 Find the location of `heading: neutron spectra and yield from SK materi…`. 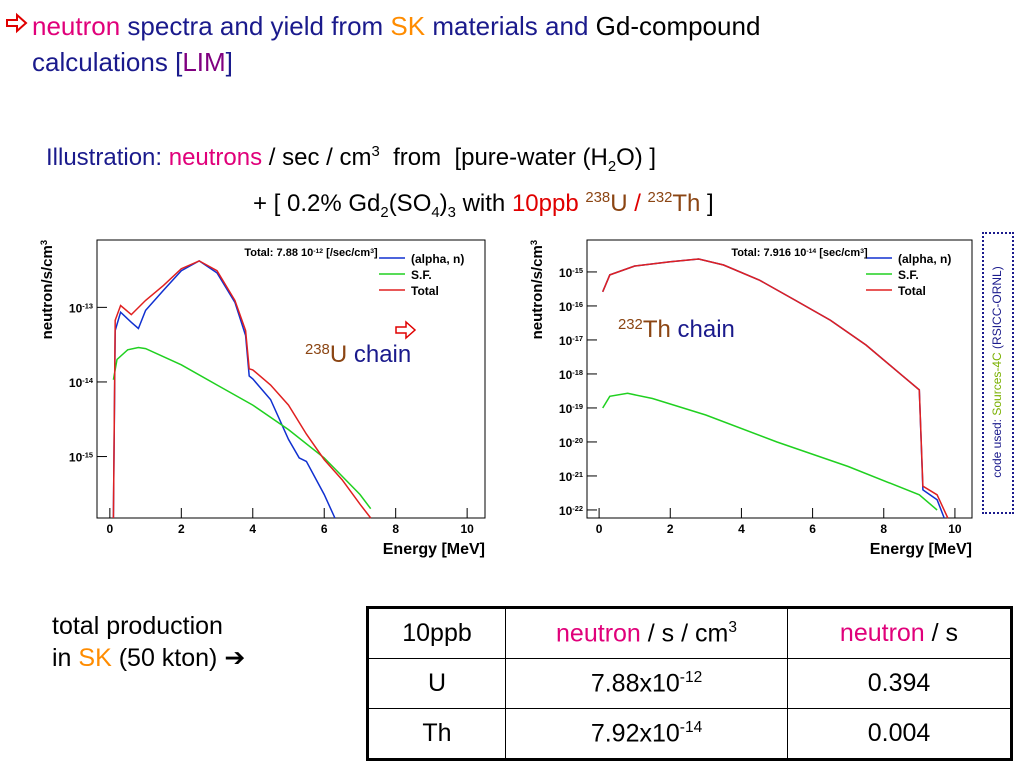

heading: neutron spectra and yield from SK materi… is located at coordinates (396, 44).